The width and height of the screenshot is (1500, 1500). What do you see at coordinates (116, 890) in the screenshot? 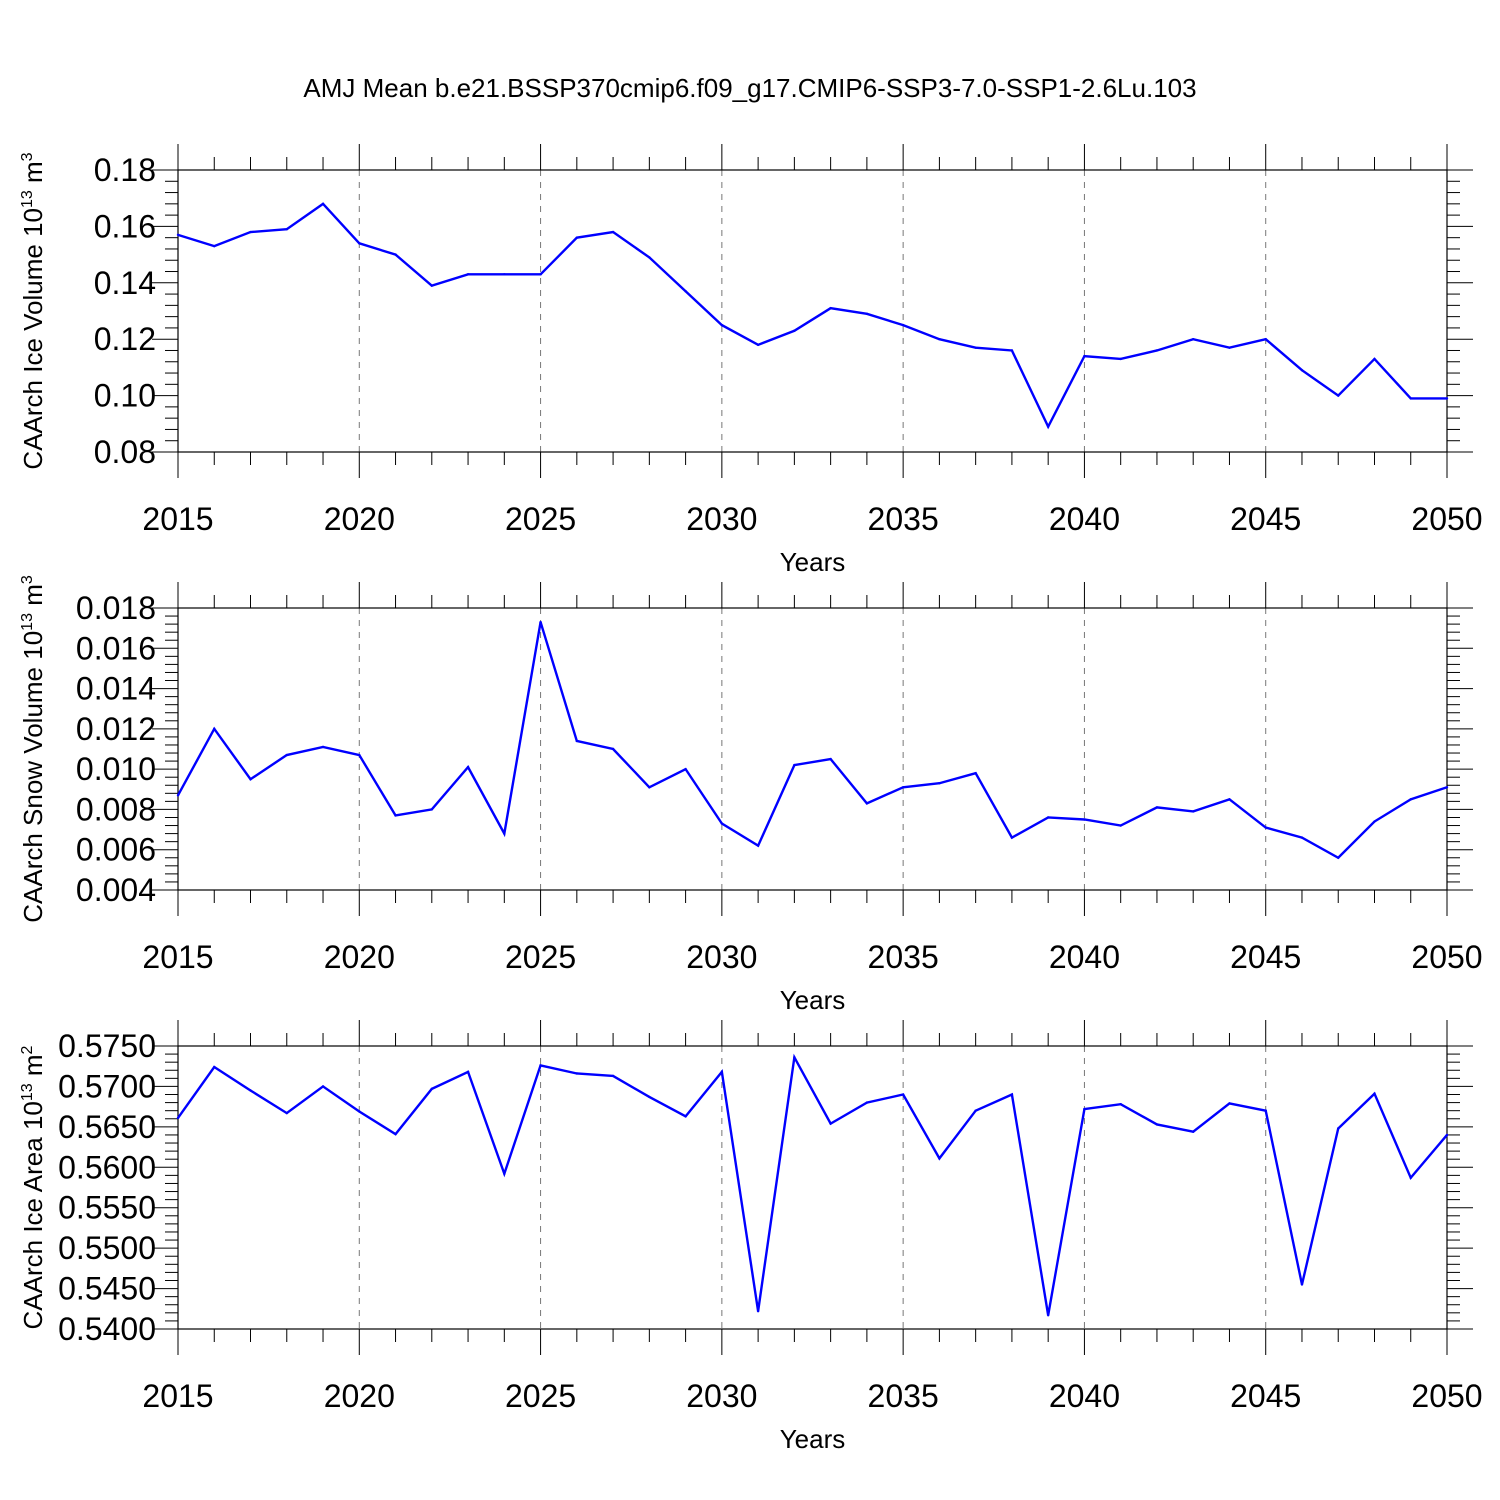
I see `y-tick-label: 0.004` at bounding box center [116, 890].